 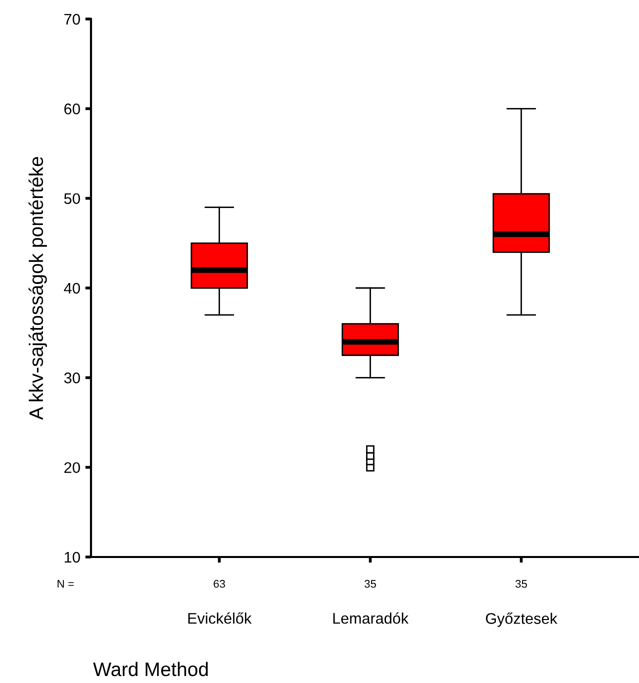 What do you see at coordinates (220, 618) in the screenshot?
I see `x-tick-label: Evickélők` at bounding box center [220, 618].